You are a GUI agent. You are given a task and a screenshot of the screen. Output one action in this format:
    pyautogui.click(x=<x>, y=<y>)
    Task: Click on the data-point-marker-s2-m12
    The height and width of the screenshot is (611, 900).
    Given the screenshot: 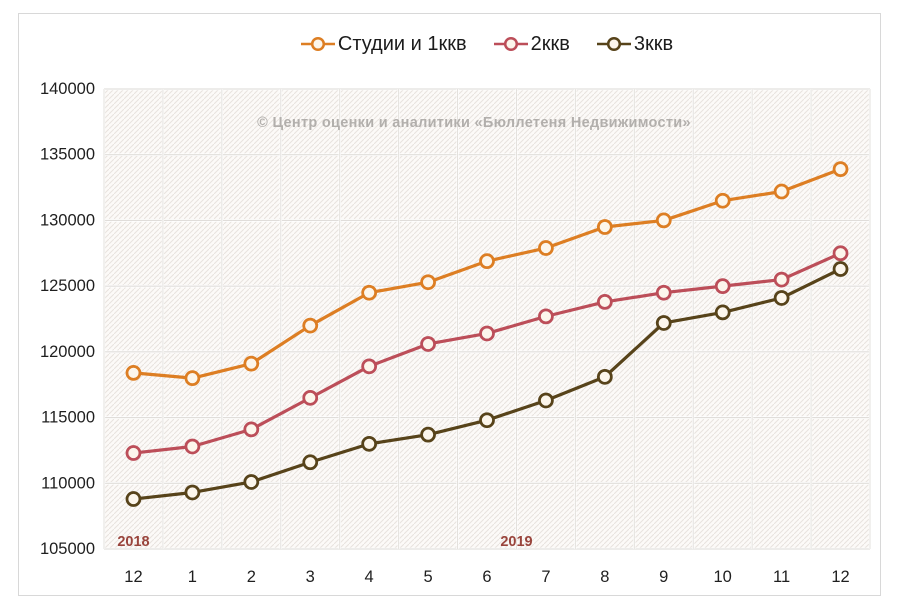 What is the action you would take?
    pyautogui.click(x=840, y=269)
    